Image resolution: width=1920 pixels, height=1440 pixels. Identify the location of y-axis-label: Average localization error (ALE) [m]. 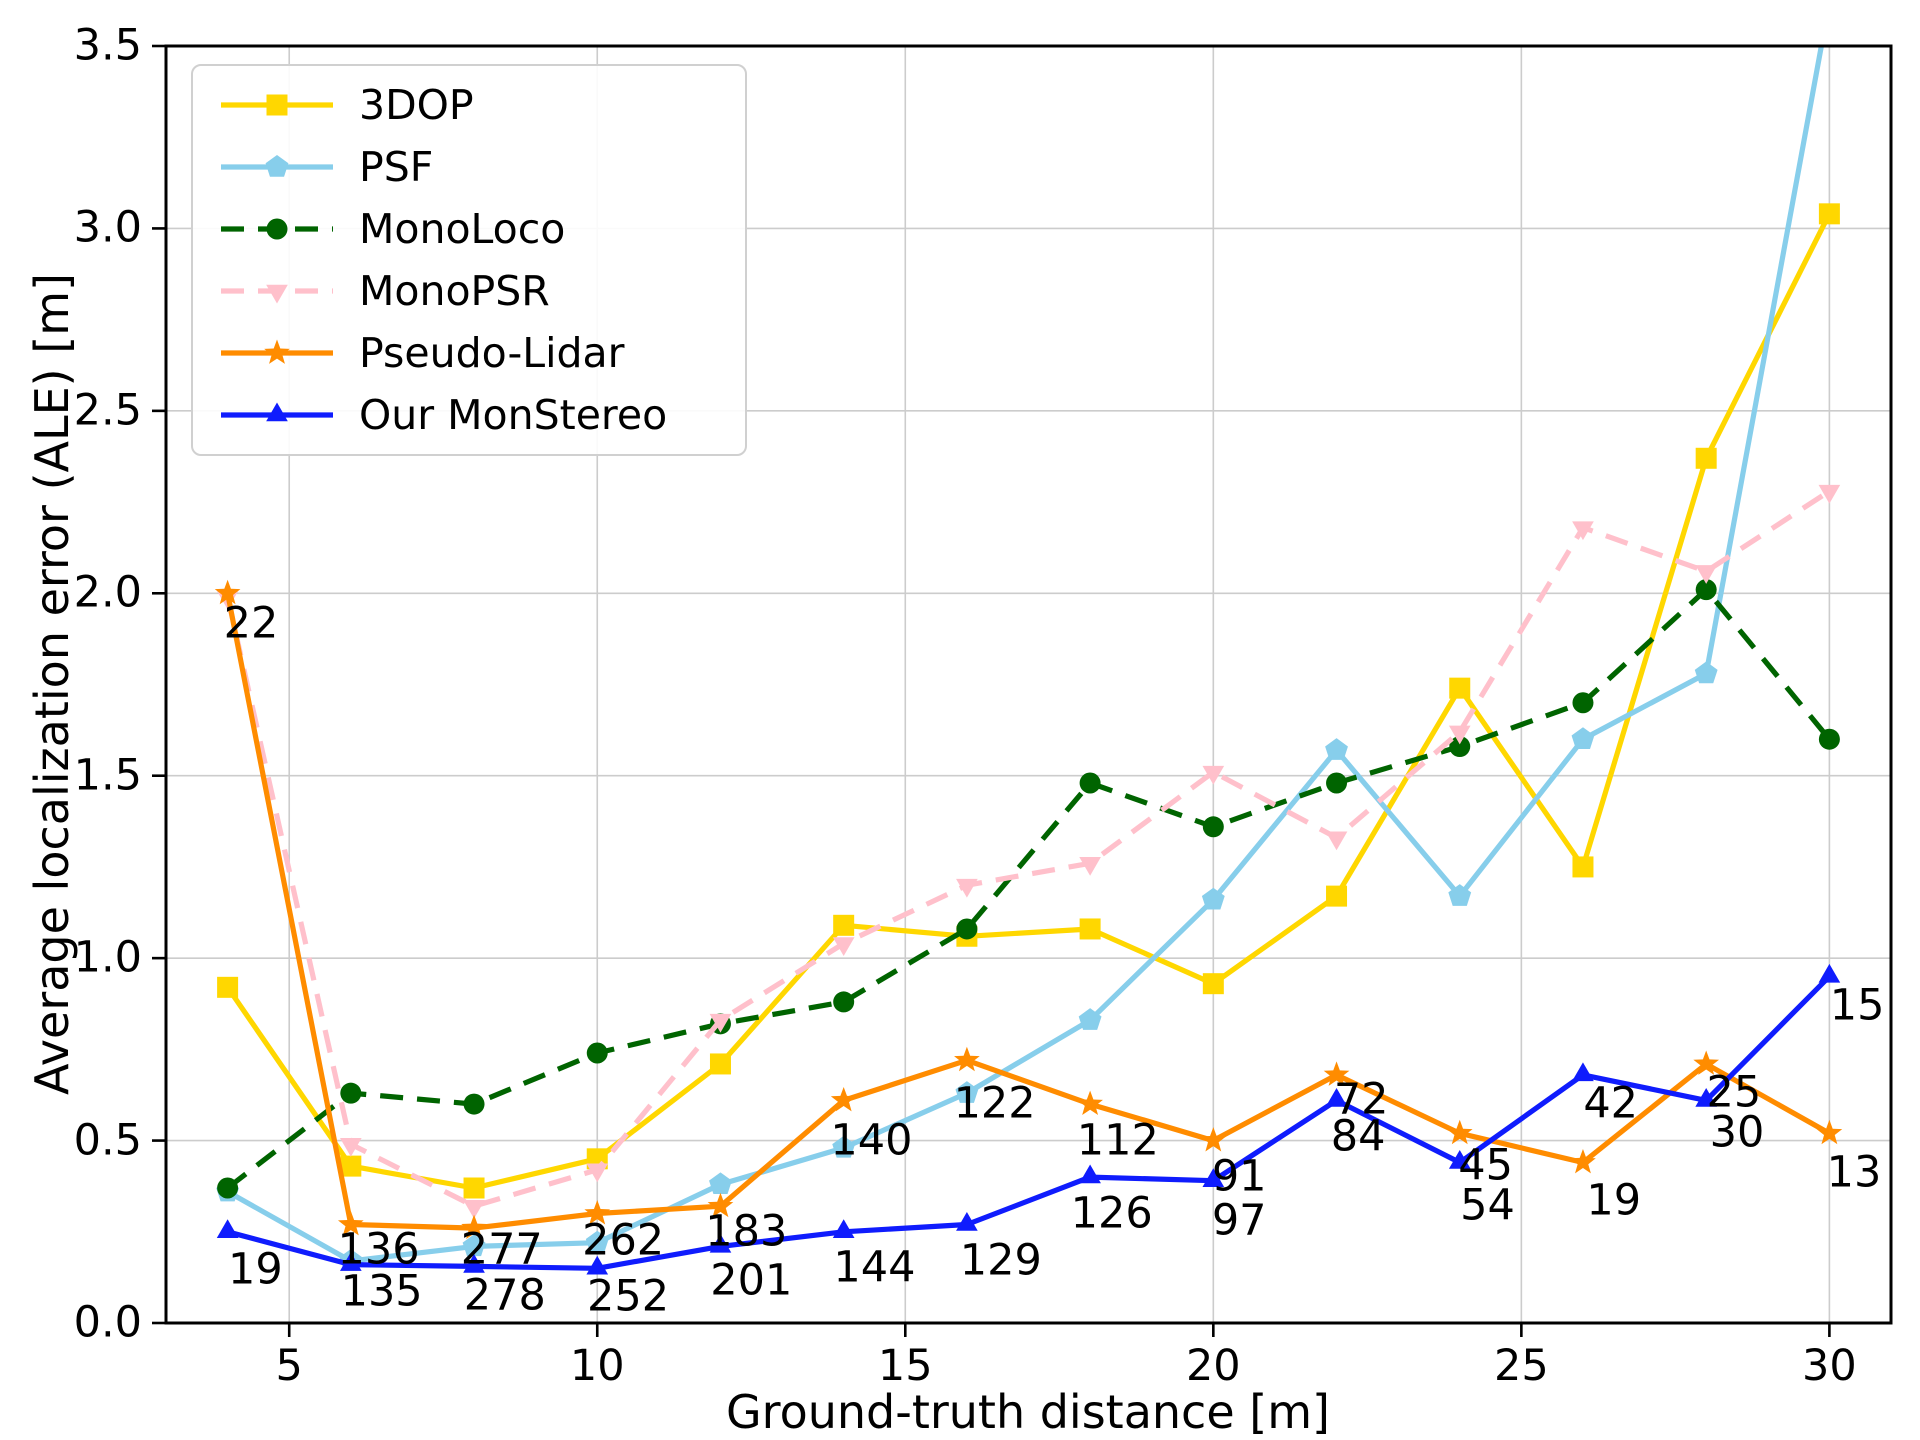
(52, 684).